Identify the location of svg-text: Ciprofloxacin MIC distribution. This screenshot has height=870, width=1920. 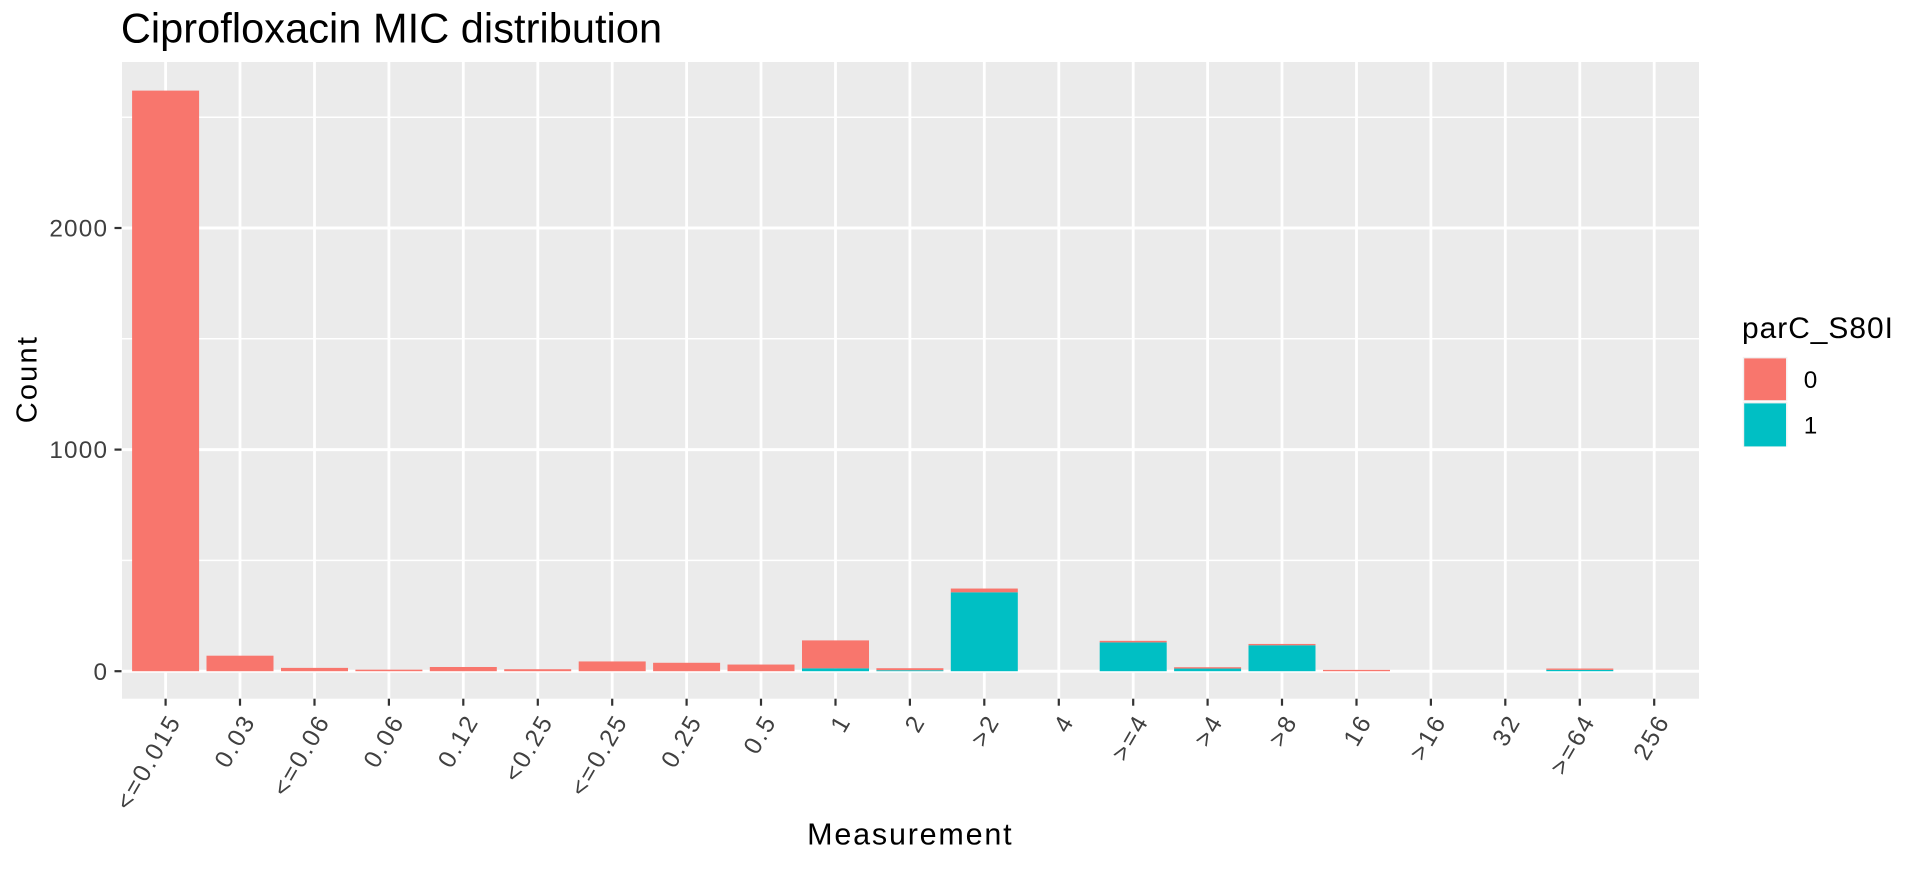
(391, 28).